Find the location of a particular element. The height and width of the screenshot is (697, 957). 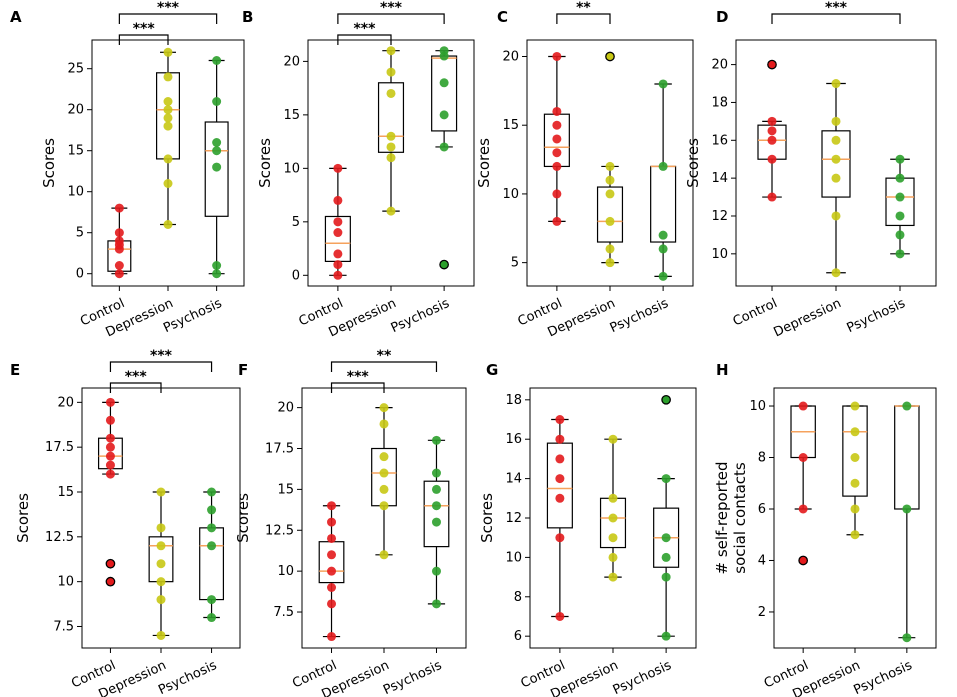

y-tick-label: 18 is located at coordinates (719, 102).